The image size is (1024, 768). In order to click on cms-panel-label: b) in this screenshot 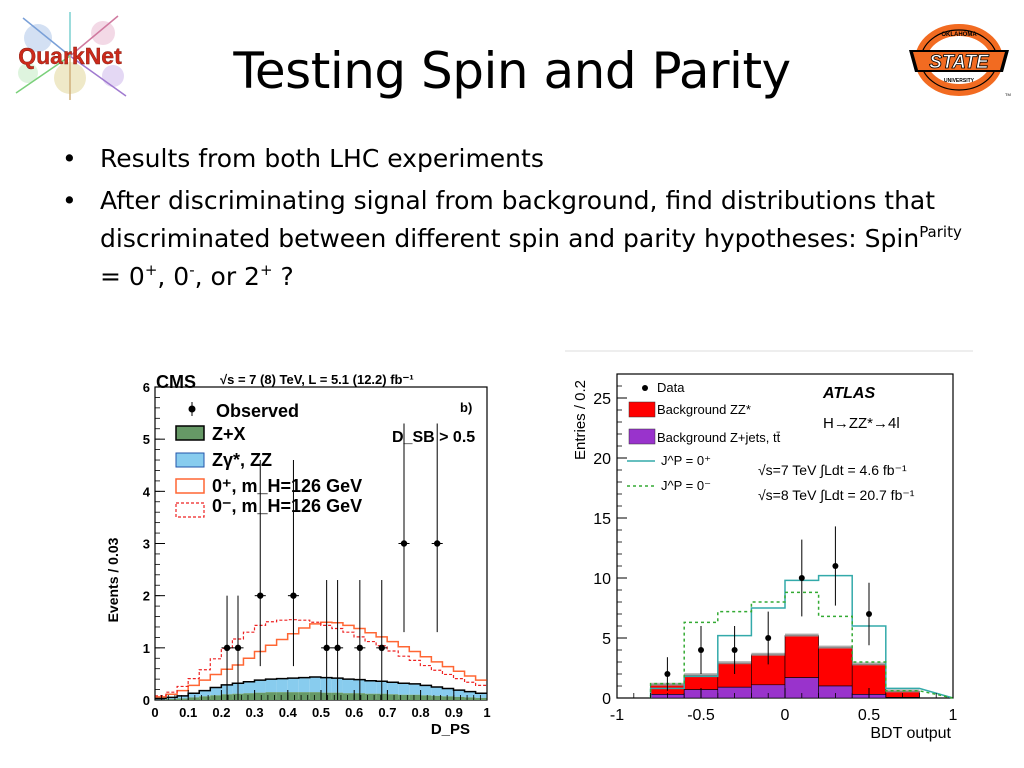, I will do `click(466, 407)`.